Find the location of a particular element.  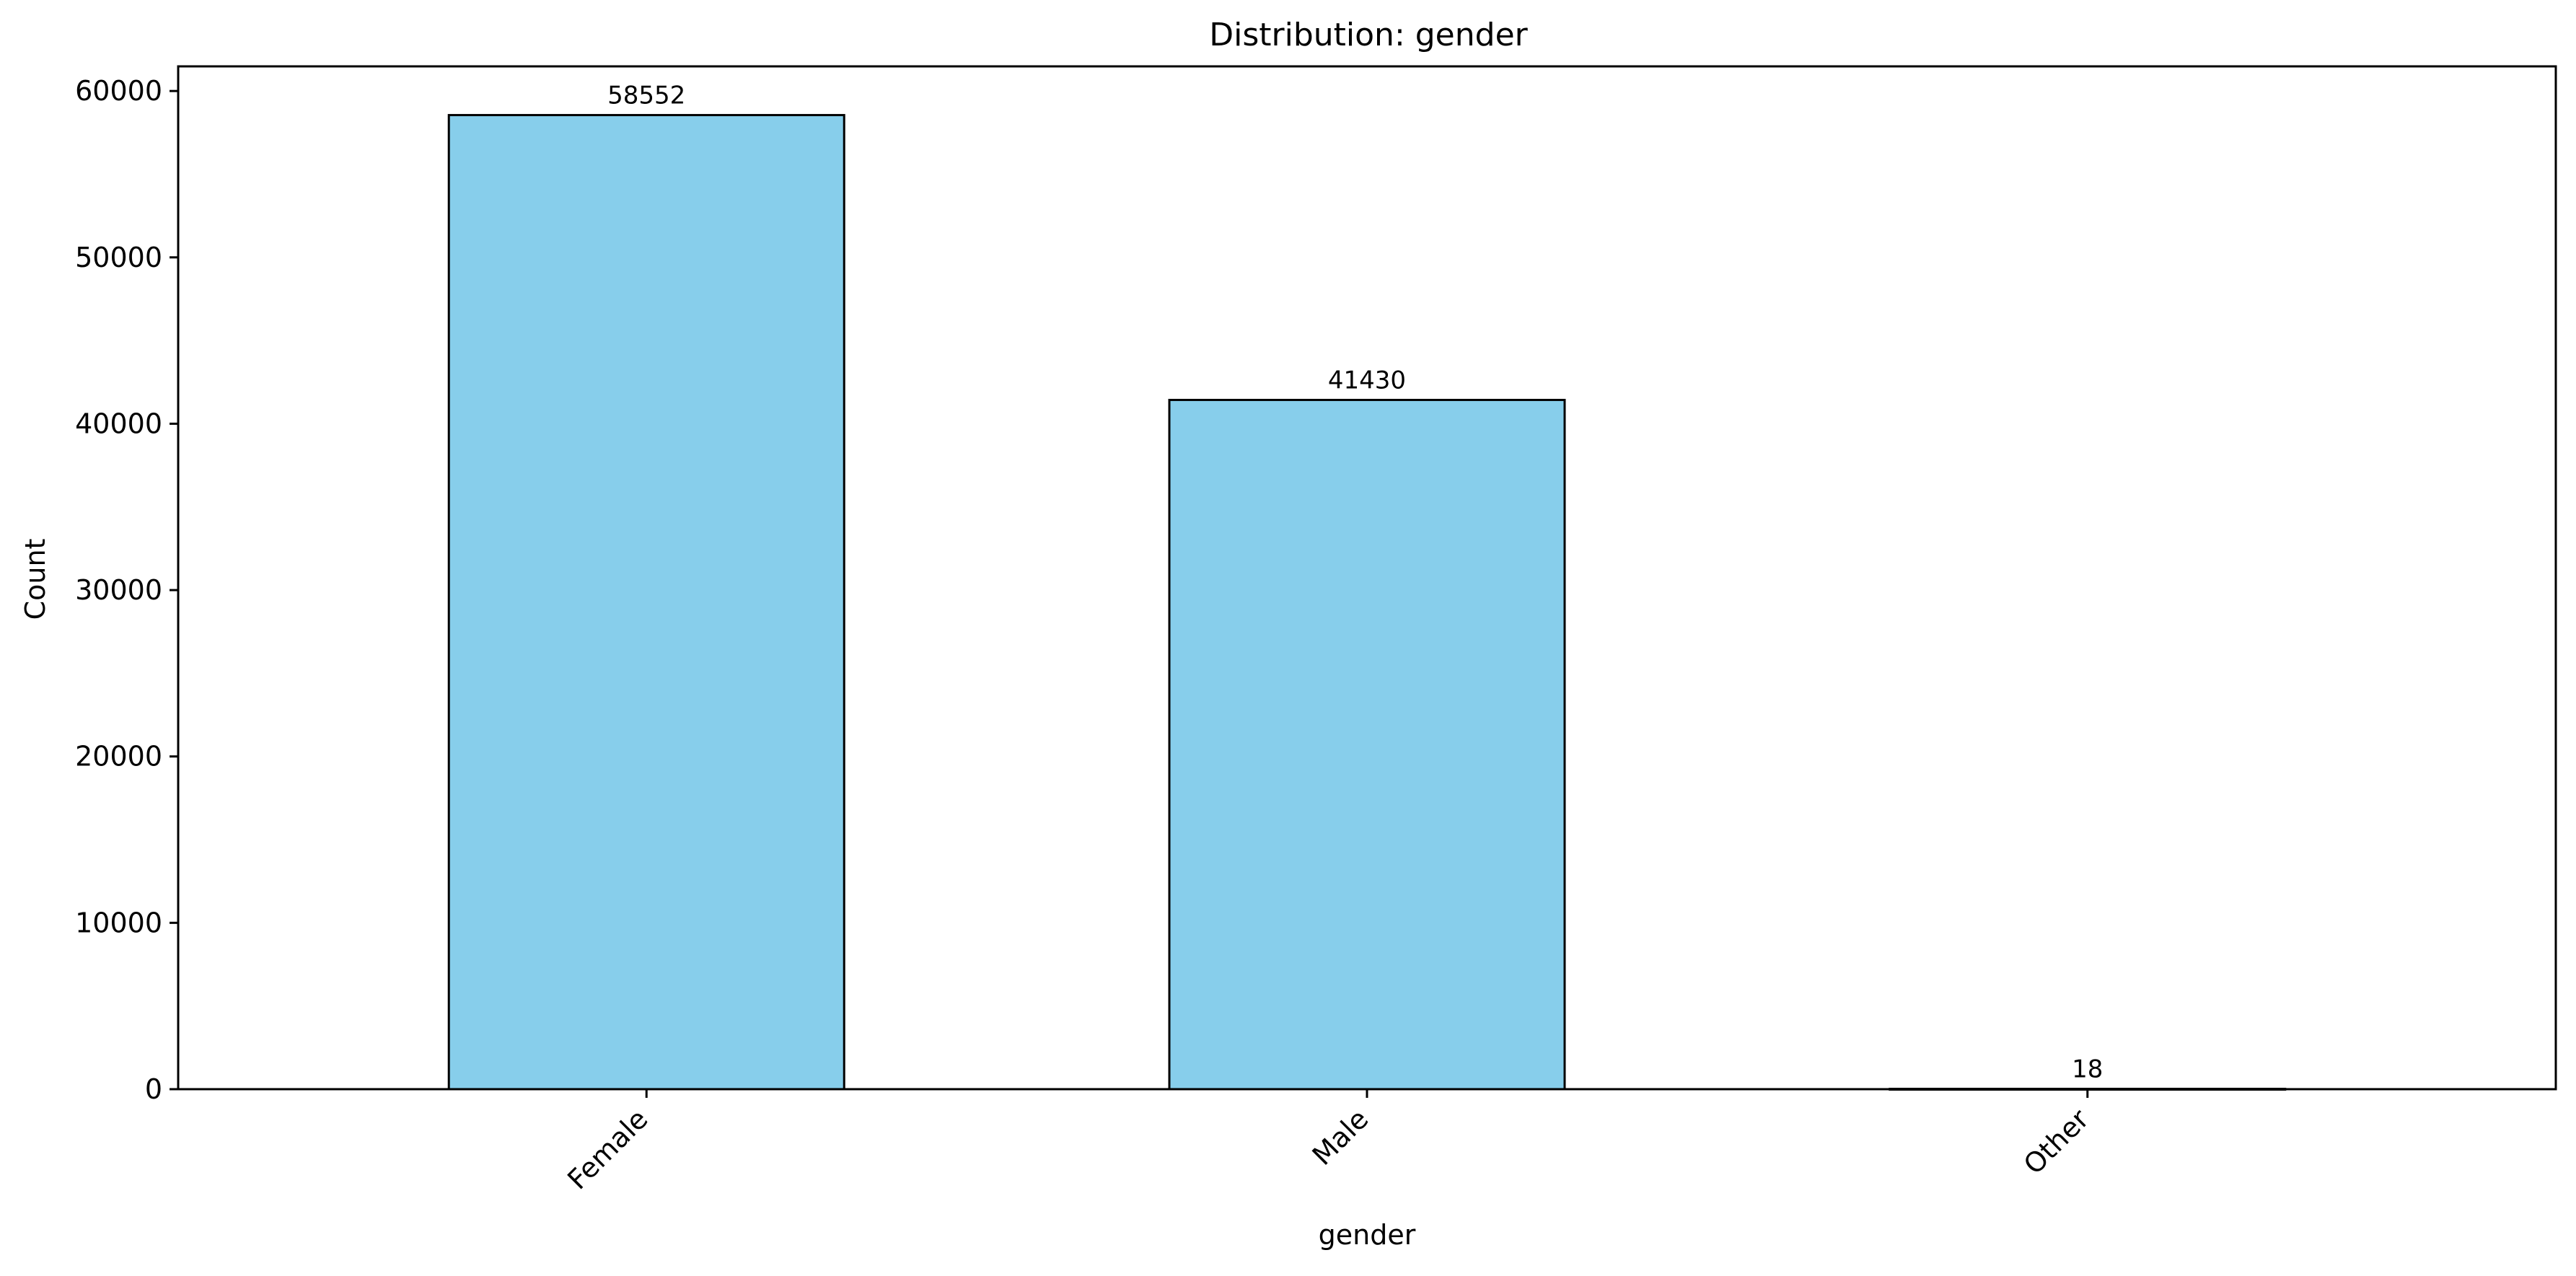

y-tick-label: 30000 is located at coordinates (118, 590).